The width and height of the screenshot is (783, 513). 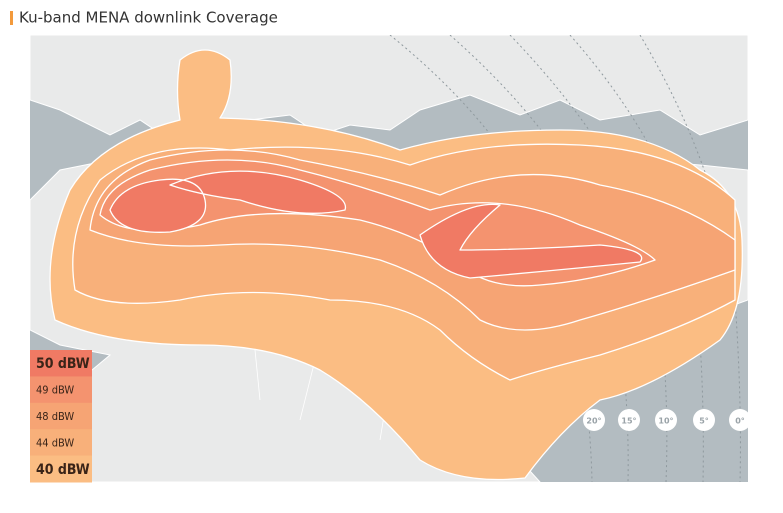 I want to click on elevation-label: 10°, so click(x=665, y=421).